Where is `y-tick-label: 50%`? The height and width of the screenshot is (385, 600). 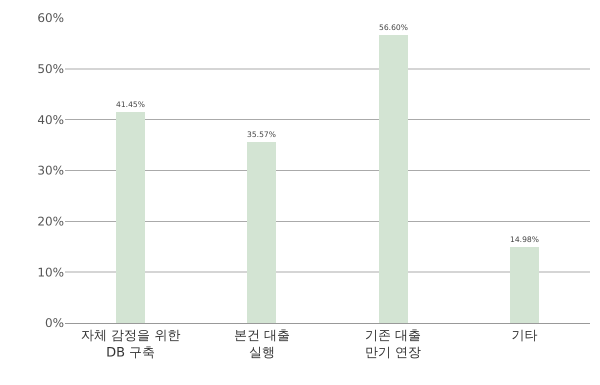
y-tick-label: 50% is located at coordinates (50, 69).